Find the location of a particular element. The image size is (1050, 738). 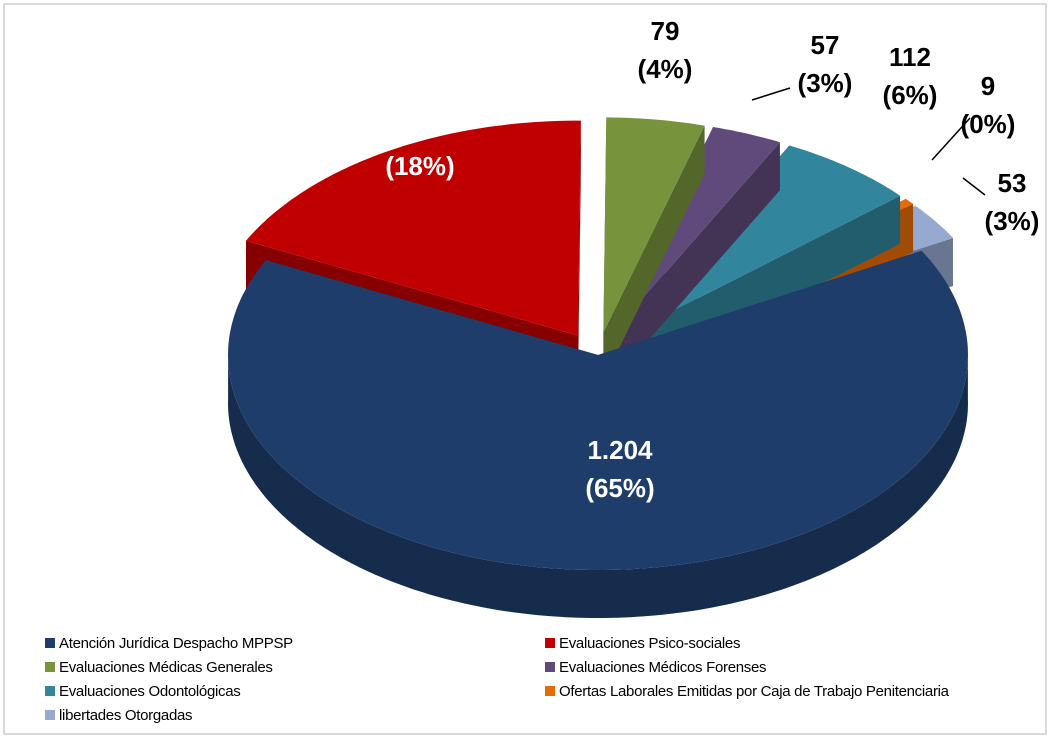

legend-label: Evaluaciones Médicas Generales is located at coordinates (166, 667).